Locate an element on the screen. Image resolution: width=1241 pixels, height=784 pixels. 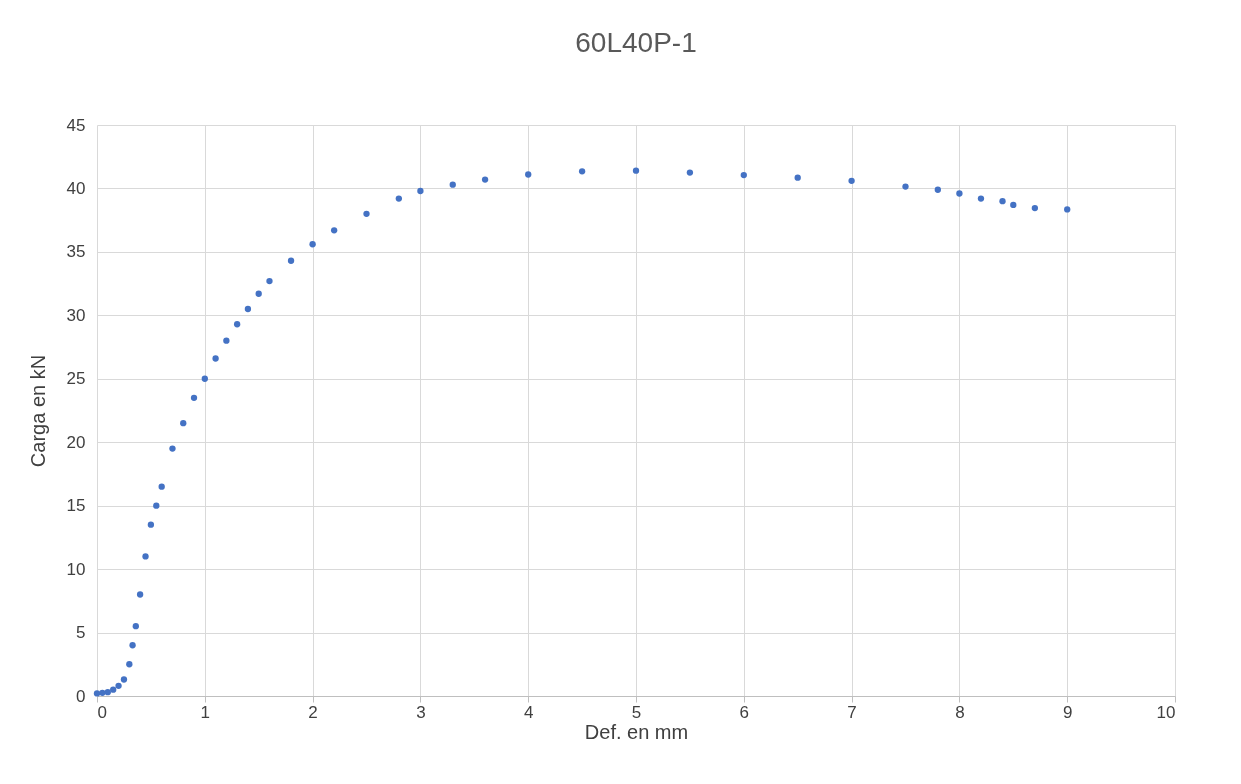
x-tick-label: 5 is located at coordinates (636, 712).